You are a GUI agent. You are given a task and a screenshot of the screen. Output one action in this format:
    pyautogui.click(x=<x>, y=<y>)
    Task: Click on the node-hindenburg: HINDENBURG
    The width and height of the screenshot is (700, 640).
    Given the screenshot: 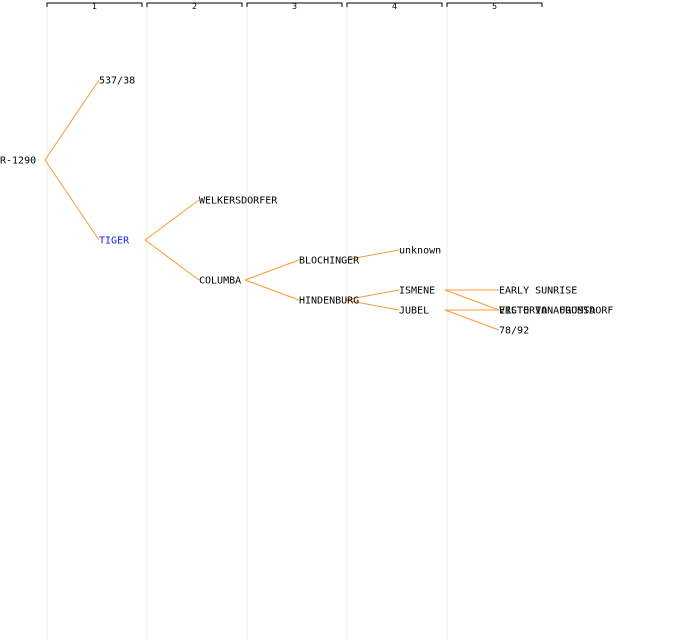 What is the action you would take?
    pyautogui.click(x=329, y=301)
    